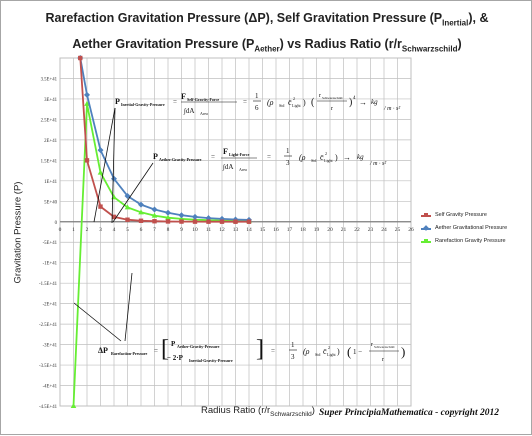 Image resolution: width=532 pixels, height=436 pixels. Describe the element at coordinates (195, 230) in the screenshot. I see `x-tick-label: 10` at that location.